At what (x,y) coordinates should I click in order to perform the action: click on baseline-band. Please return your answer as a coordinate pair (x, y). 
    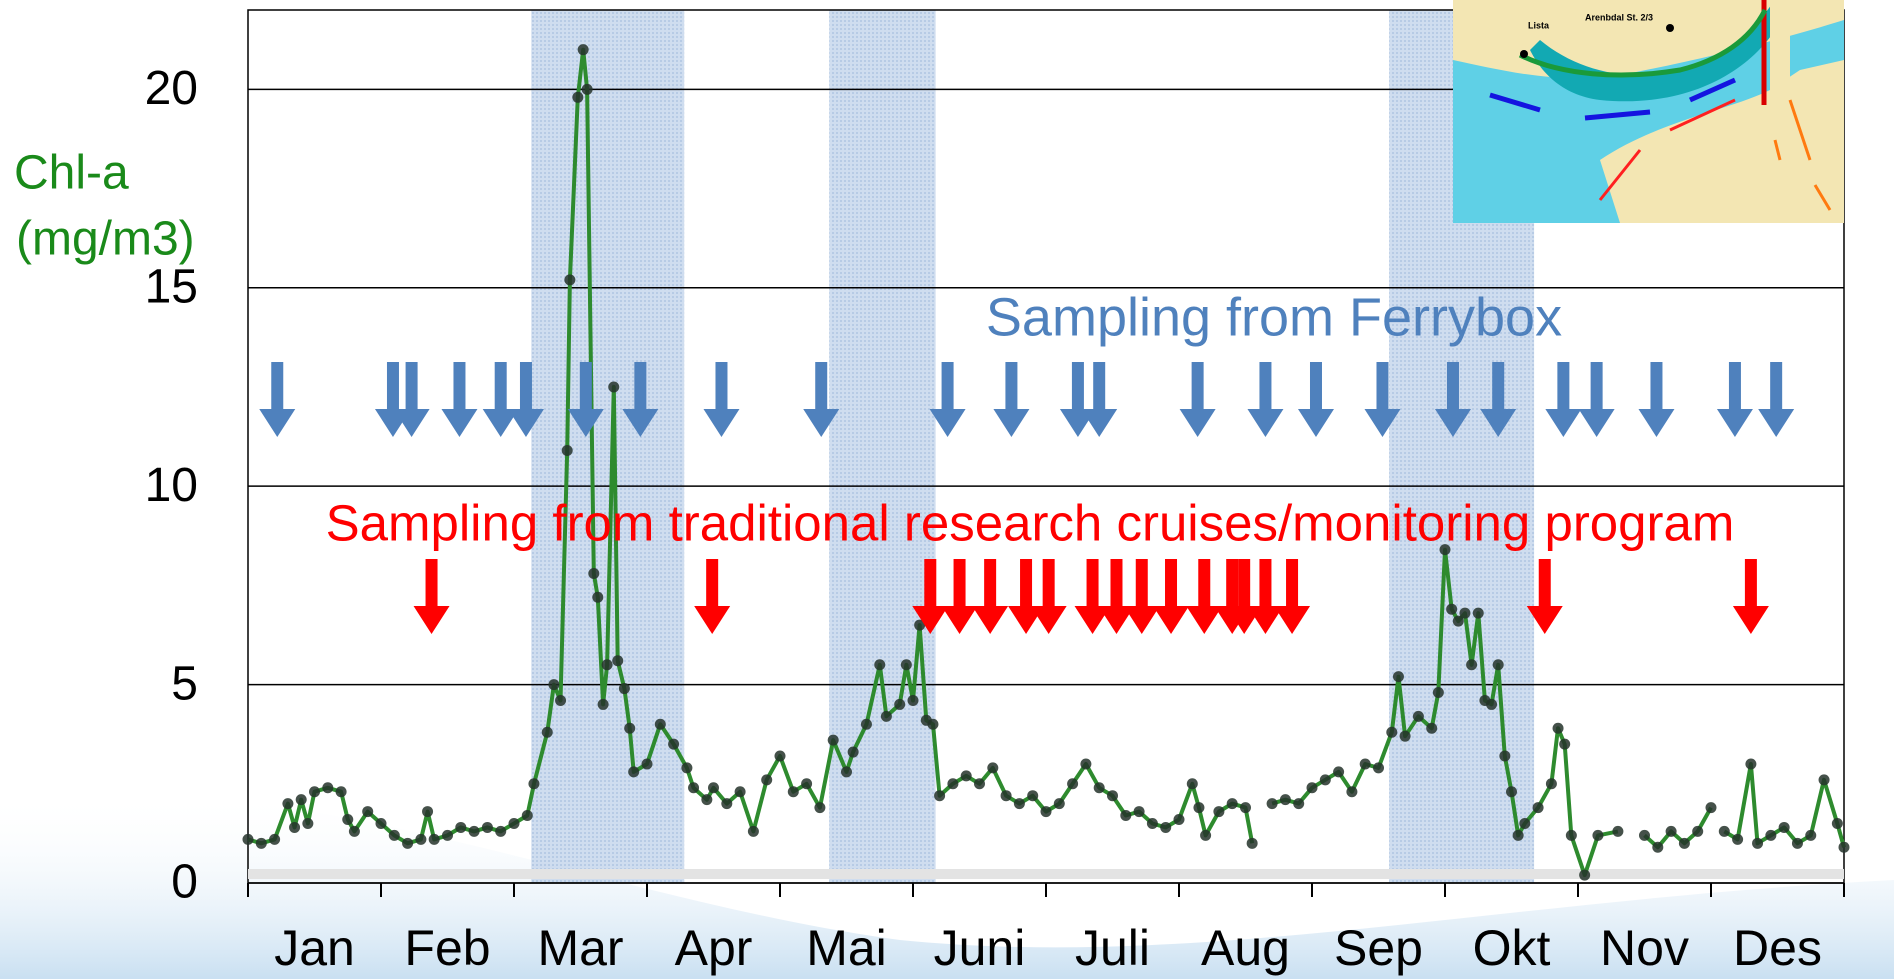
    Looking at the image, I should click on (1046, 874).